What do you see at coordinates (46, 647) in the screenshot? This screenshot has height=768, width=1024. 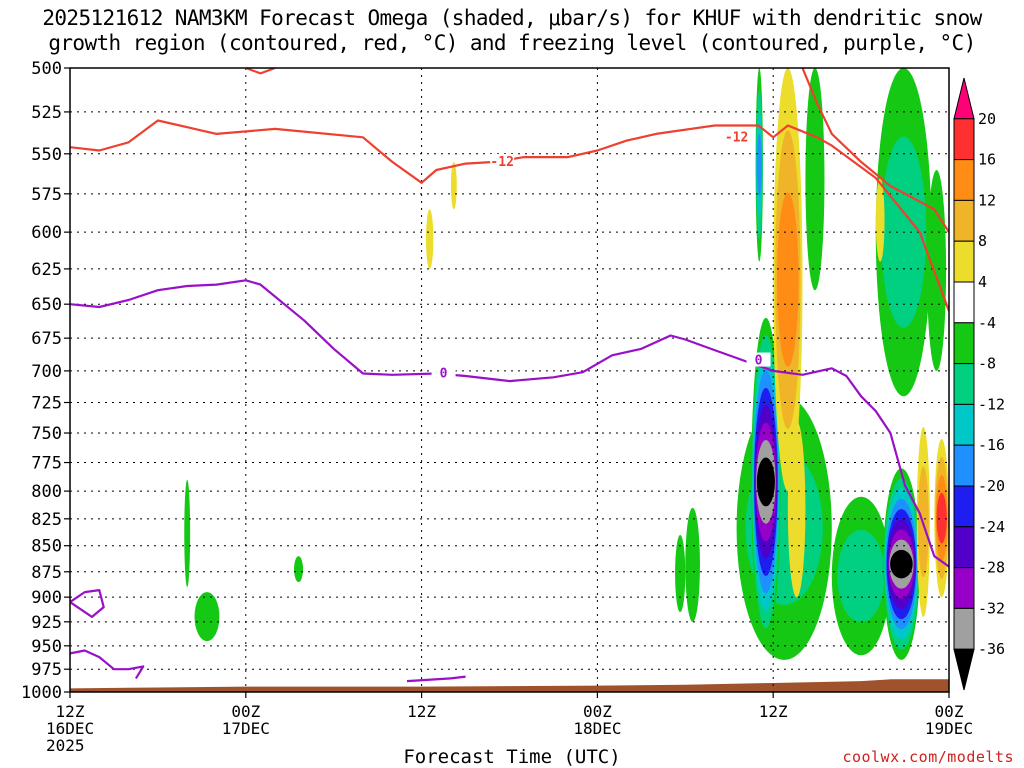 I see `y-tick-label: 950` at bounding box center [46, 647].